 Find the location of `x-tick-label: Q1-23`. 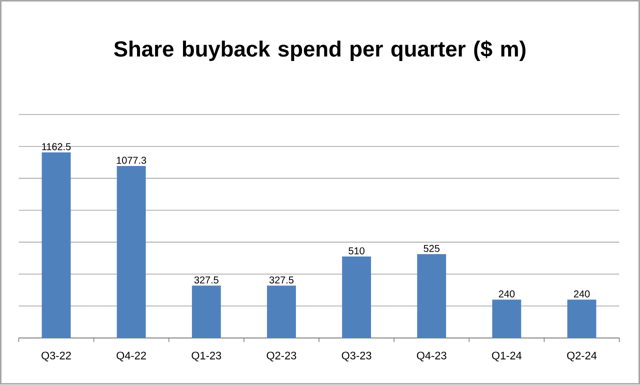

x-tick-label: Q1-23 is located at coordinates (207, 357).